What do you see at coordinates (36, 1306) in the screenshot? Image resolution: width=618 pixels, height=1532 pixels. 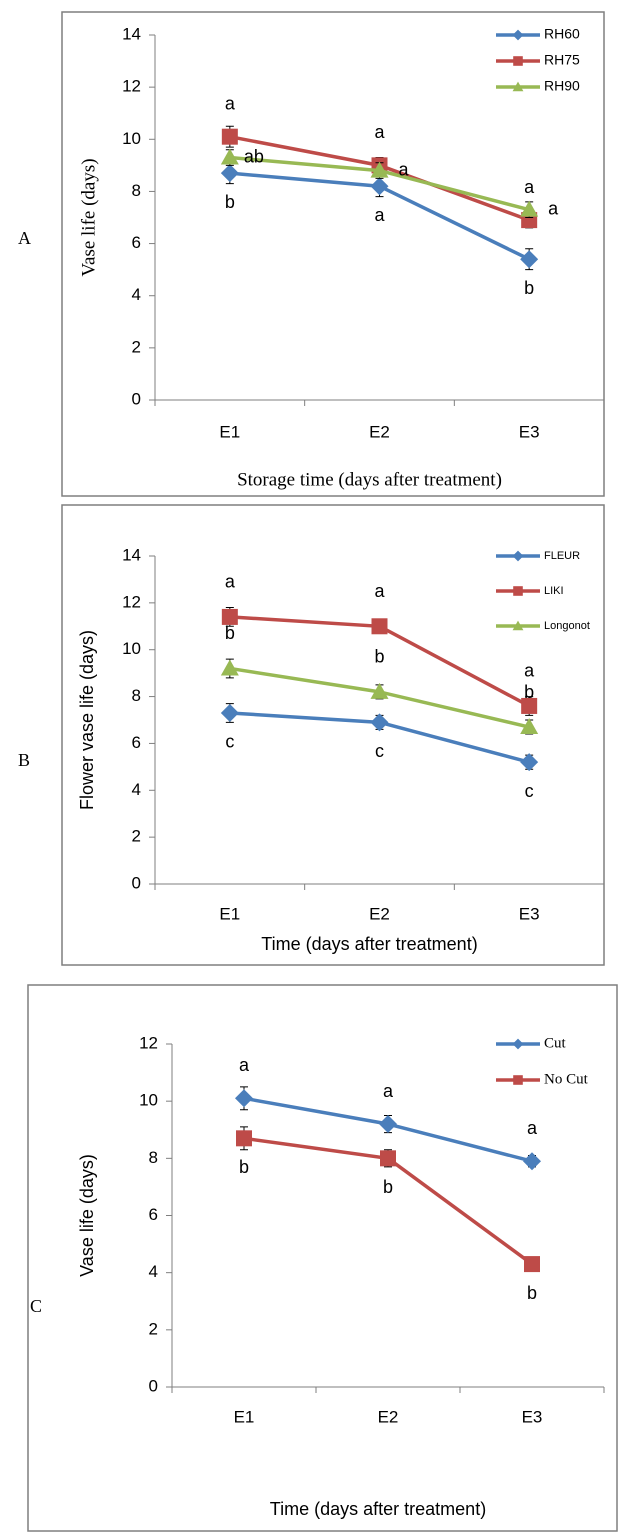 I see `panel-label: C` at bounding box center [36, 1306].